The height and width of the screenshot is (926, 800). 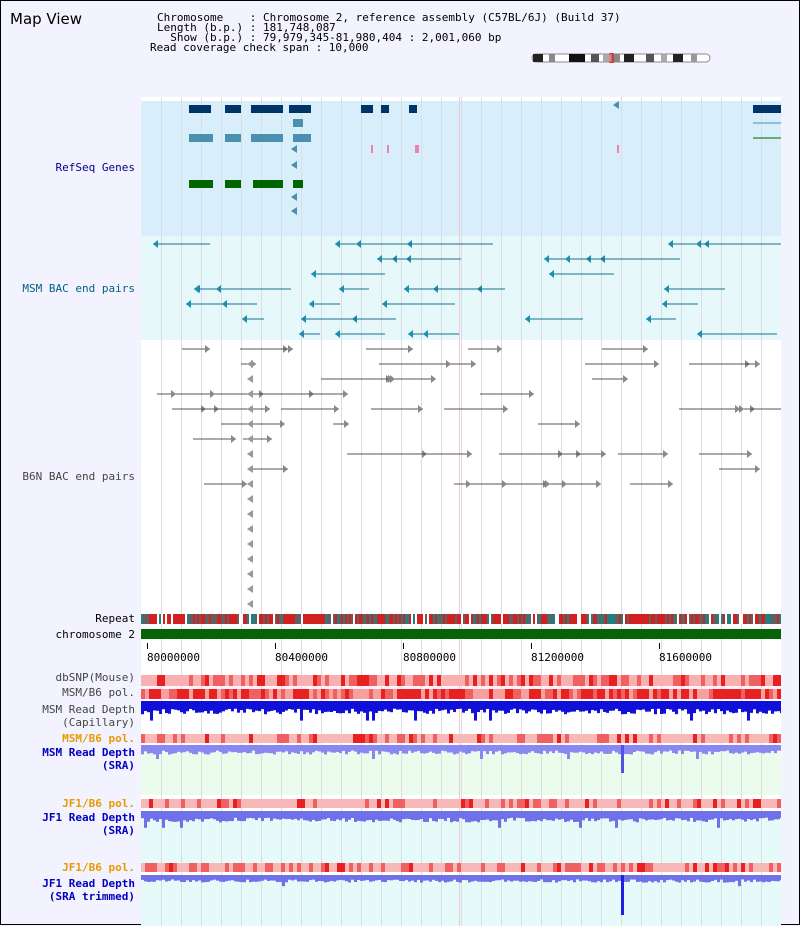 What do you see at coordinates (622, 58) in the screenshot?
I see `chromosome-ideogram` at bounding box center [622, 58].